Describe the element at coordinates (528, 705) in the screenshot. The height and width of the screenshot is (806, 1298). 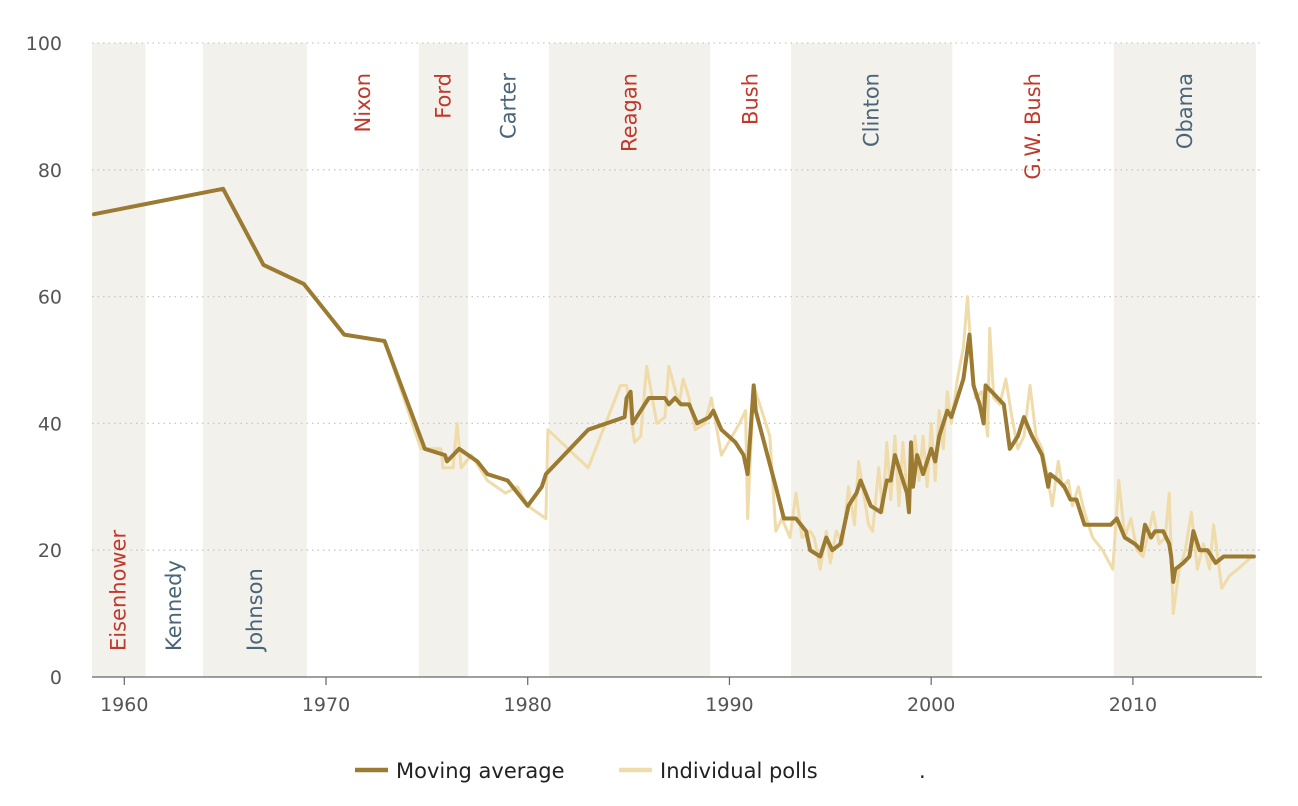
I see `x-tick-label-2: 1980` at that location.